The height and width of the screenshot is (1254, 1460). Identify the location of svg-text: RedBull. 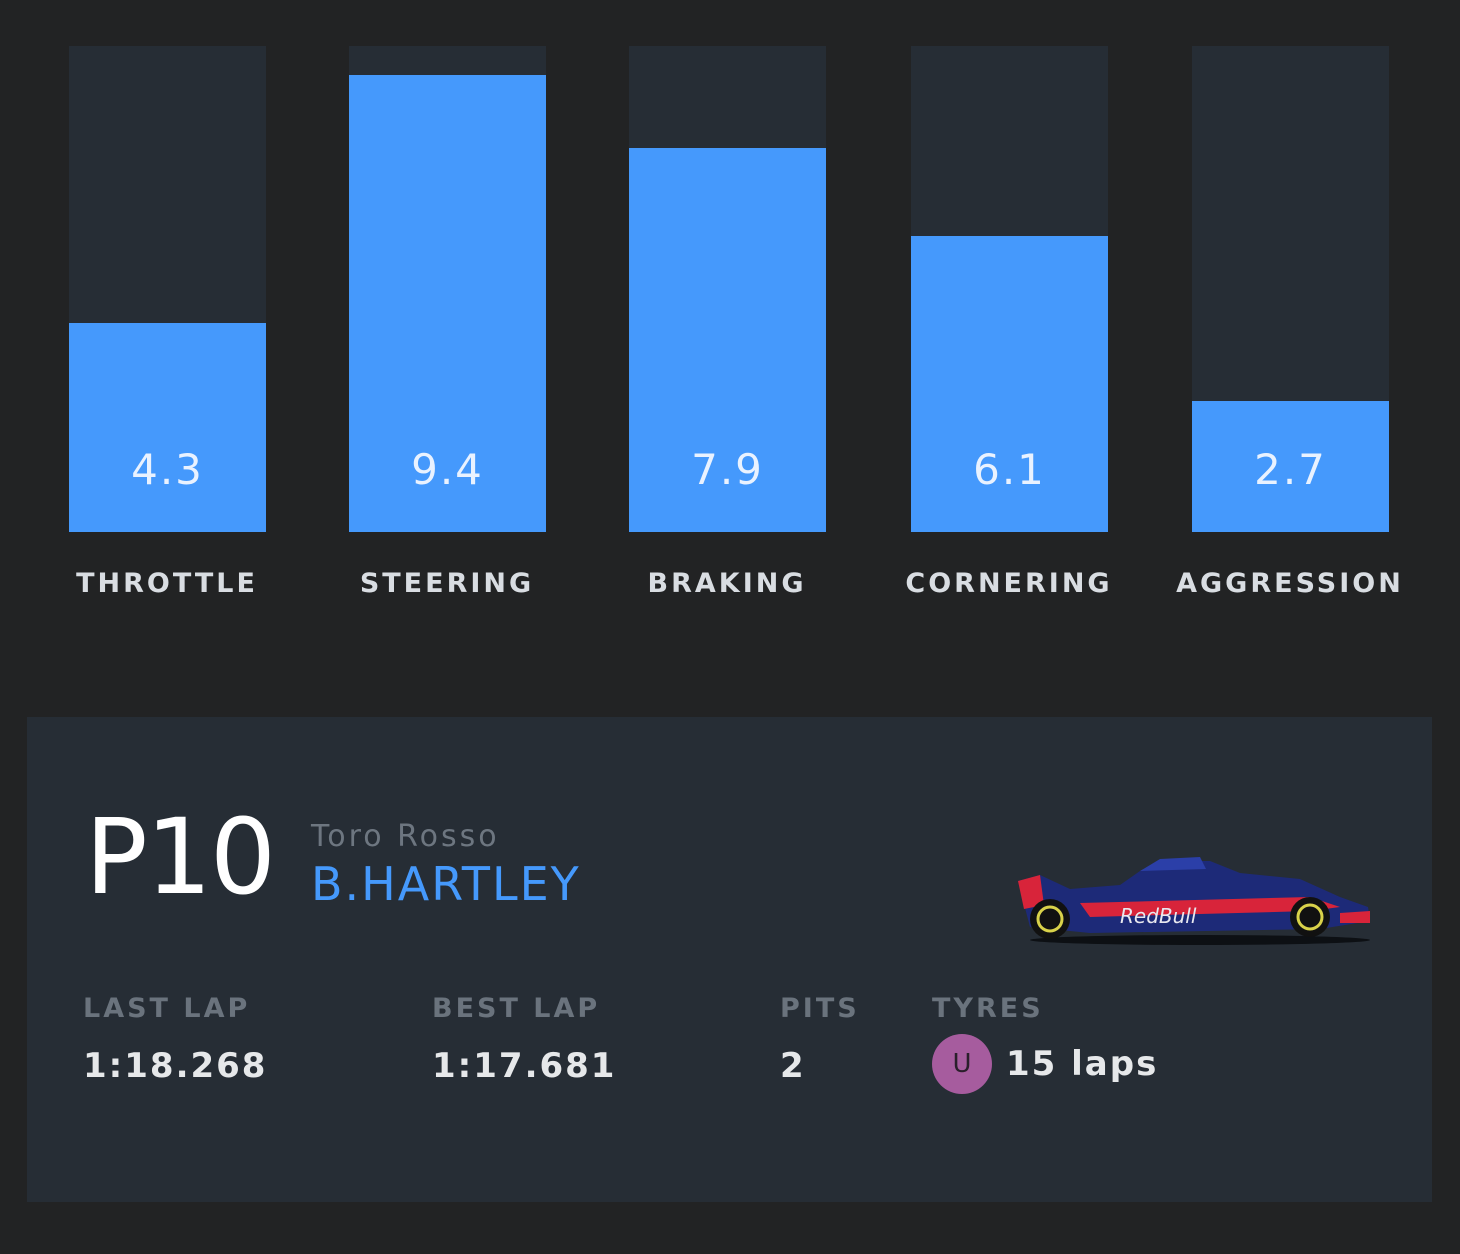
(1158, 916).